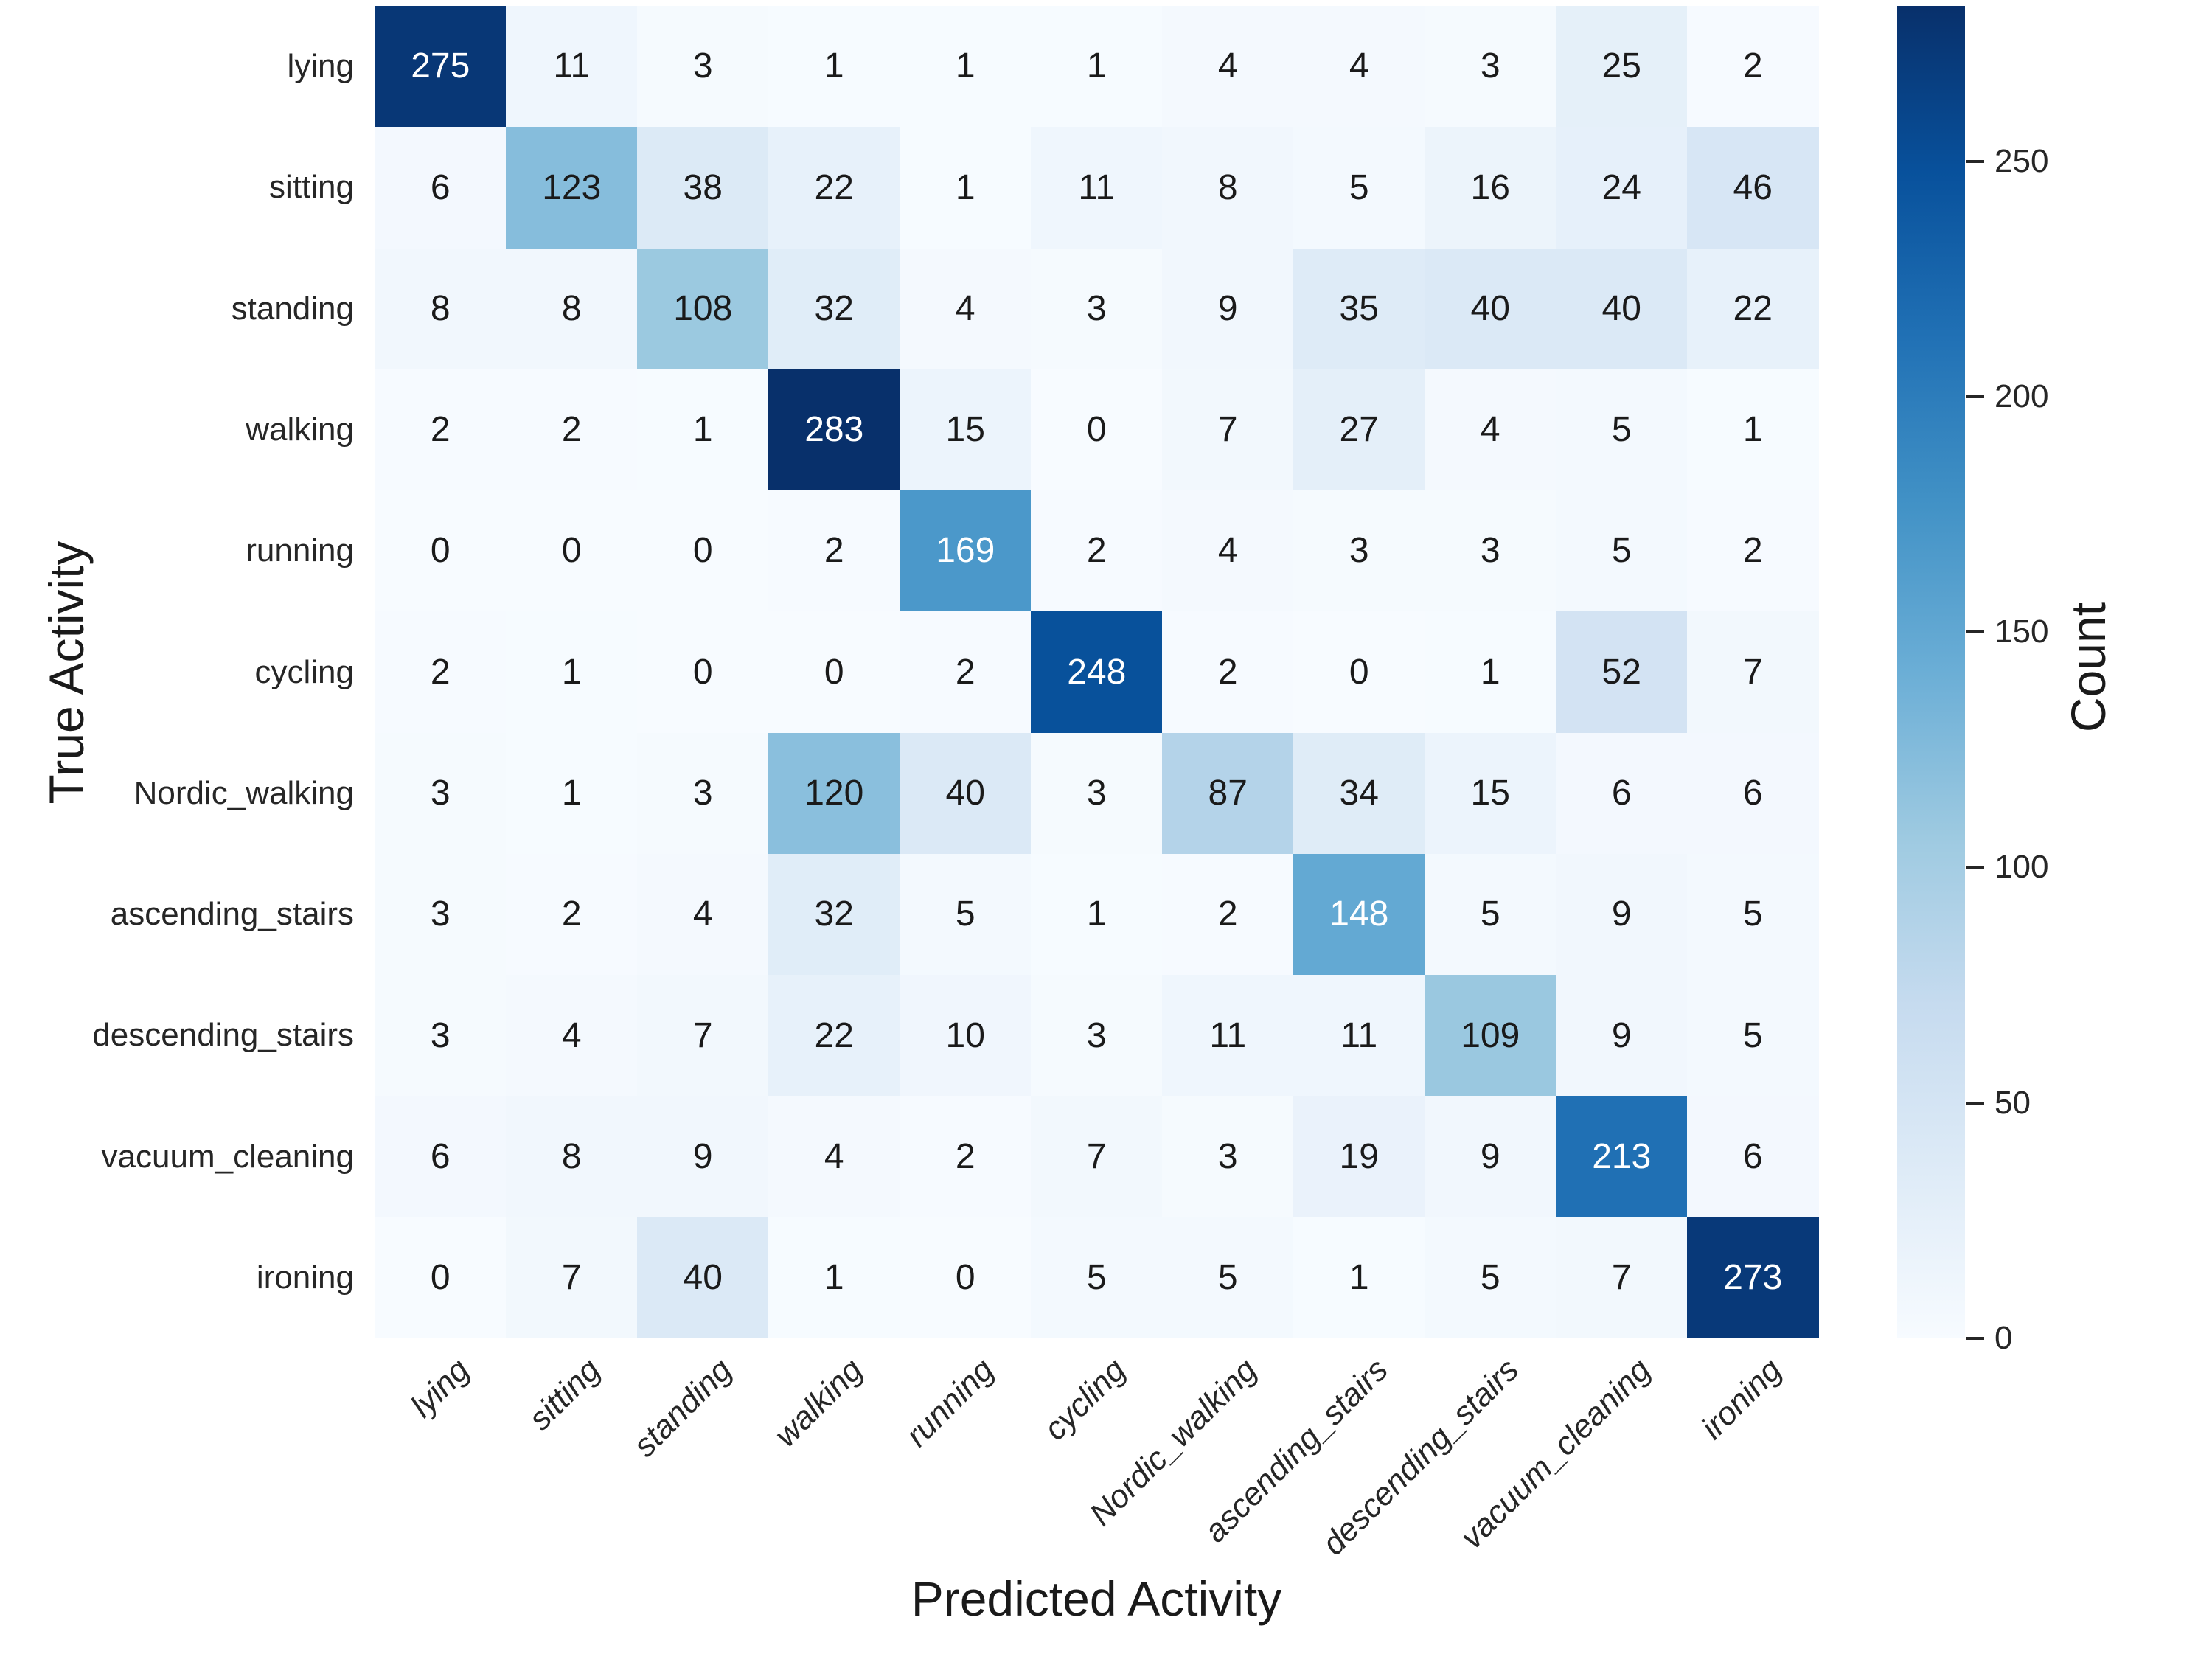 The height and width of the screenshot is (1668, 2212). What do you see at coordinates (1753, 1278) in the screenshot?
I see `heatmap-cell: 273` at bounding box center [1753, 1278].